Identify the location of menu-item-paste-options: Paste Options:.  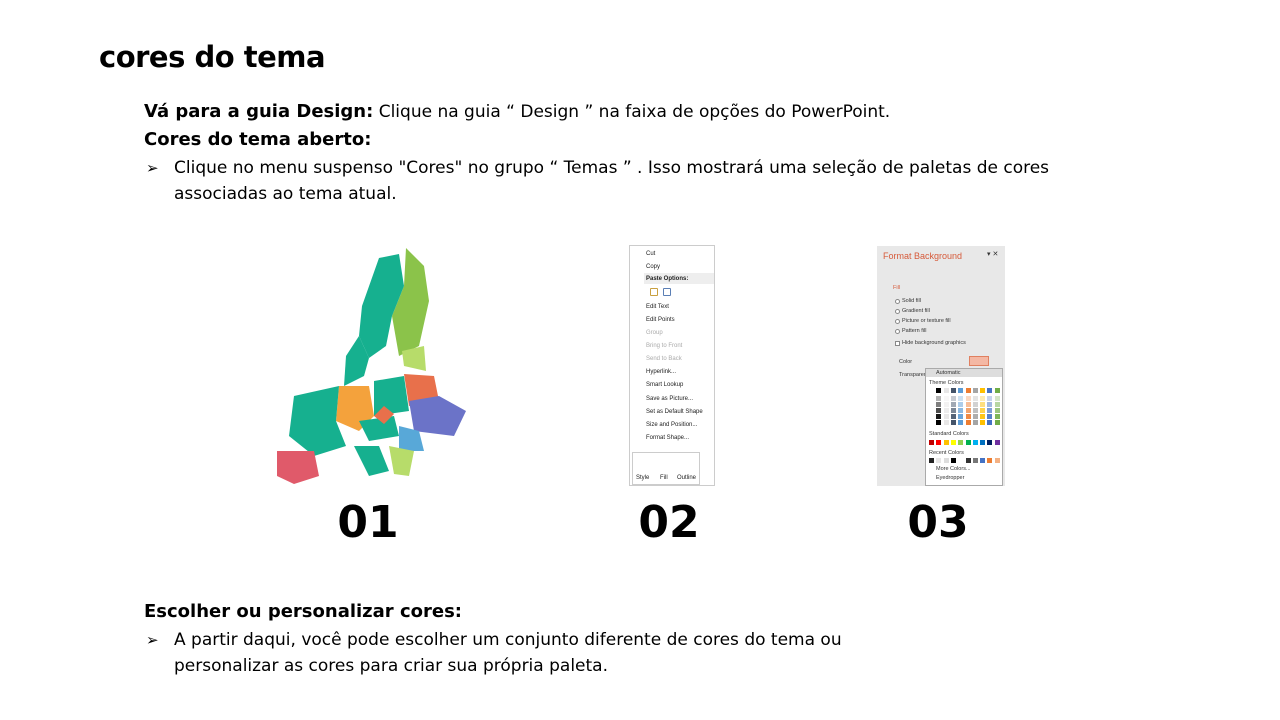
(667, 279).